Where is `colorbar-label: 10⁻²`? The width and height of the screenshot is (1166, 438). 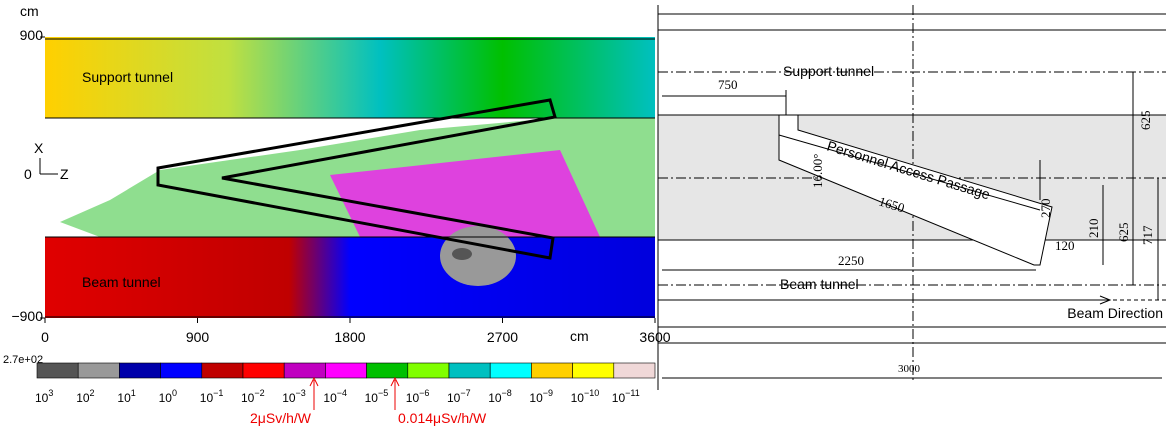 colorbar-label: 10⁻² is located at coordinates (253, 396).